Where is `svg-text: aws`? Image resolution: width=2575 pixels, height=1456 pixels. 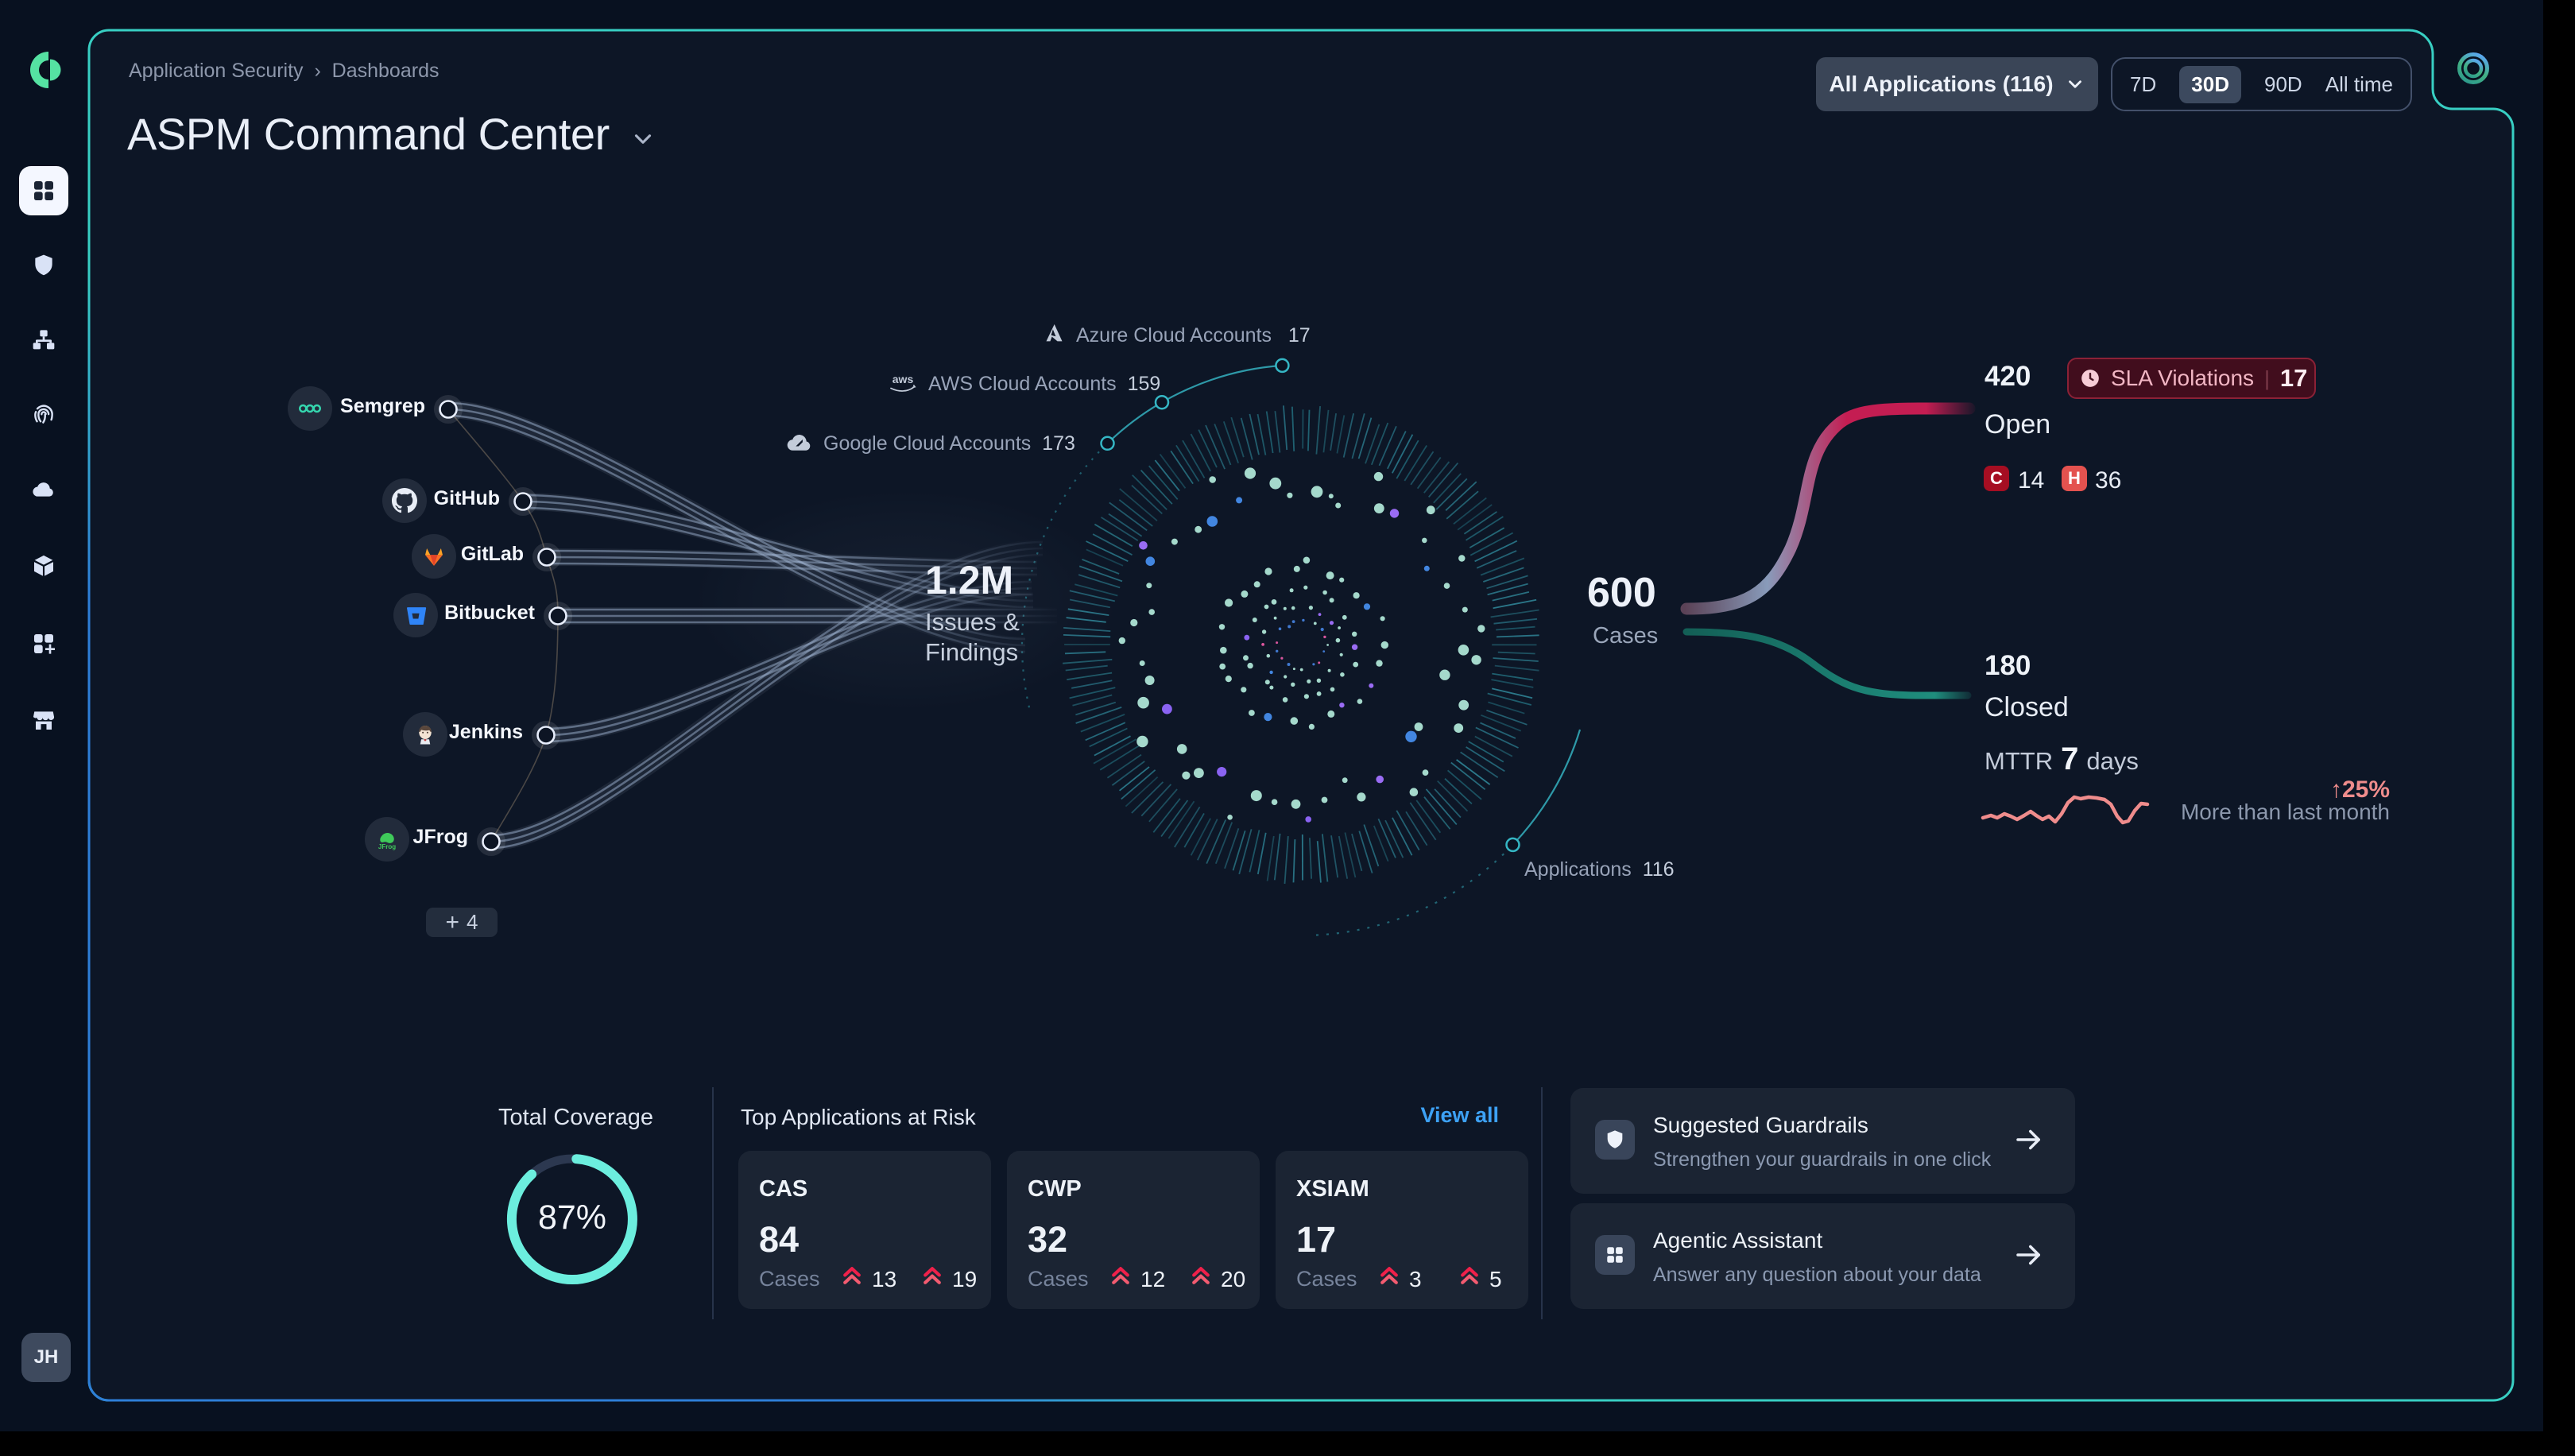
svg-text: aws is located at coordinates (903, 379).